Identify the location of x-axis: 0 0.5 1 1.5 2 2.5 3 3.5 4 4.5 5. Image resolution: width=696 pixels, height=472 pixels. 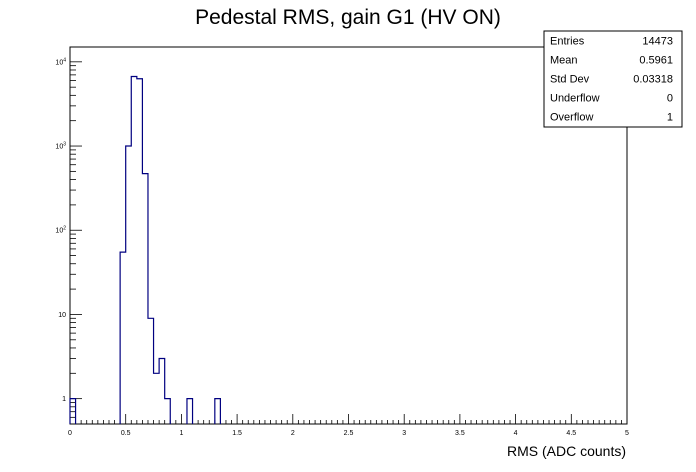
(348, 425).